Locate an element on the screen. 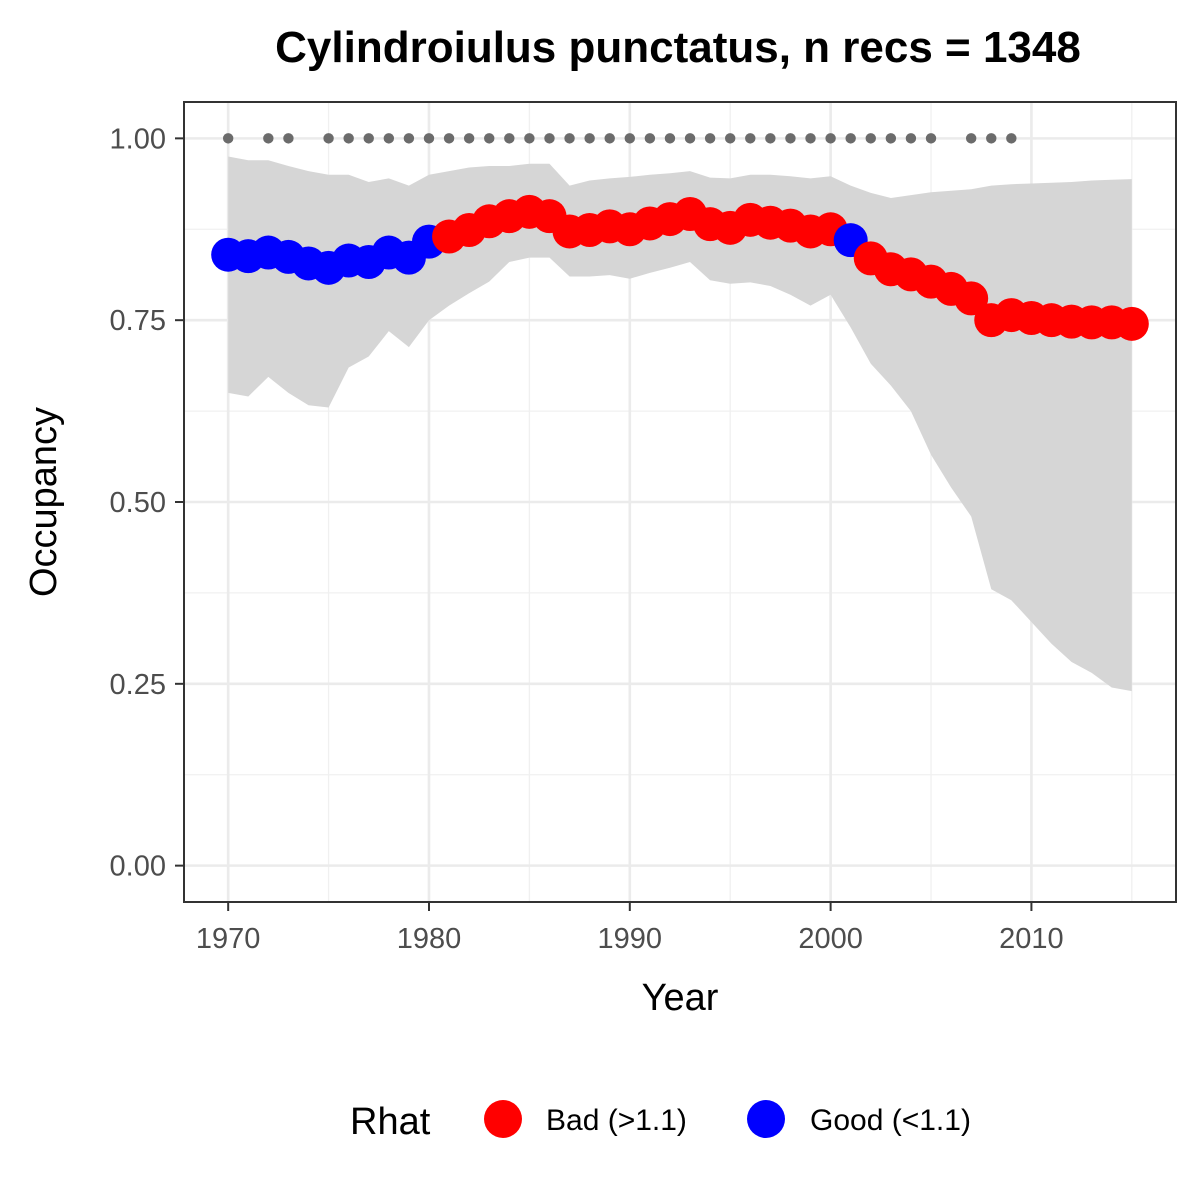  legend: Rhat Bad (>1.1) Good (<1.1) is located at coordinates (660, 1121).